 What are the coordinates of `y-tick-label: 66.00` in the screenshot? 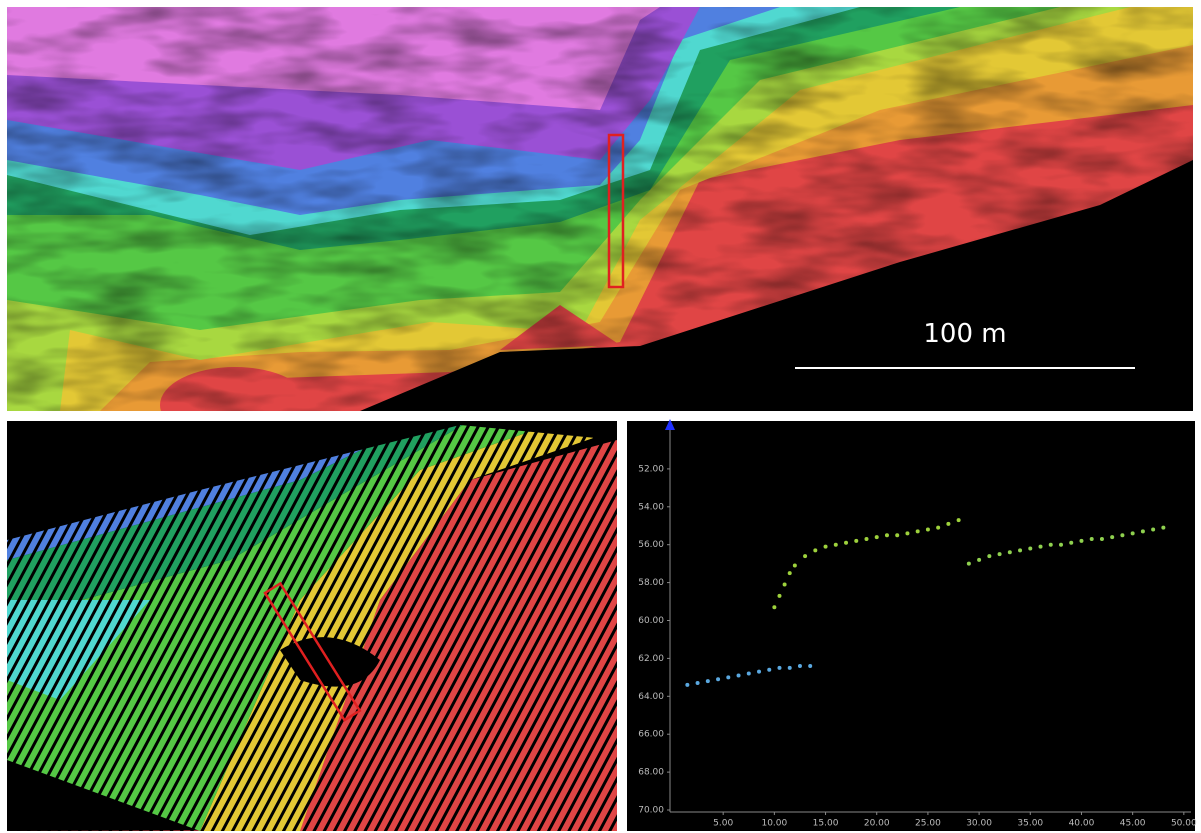 It's located at (651, 735).